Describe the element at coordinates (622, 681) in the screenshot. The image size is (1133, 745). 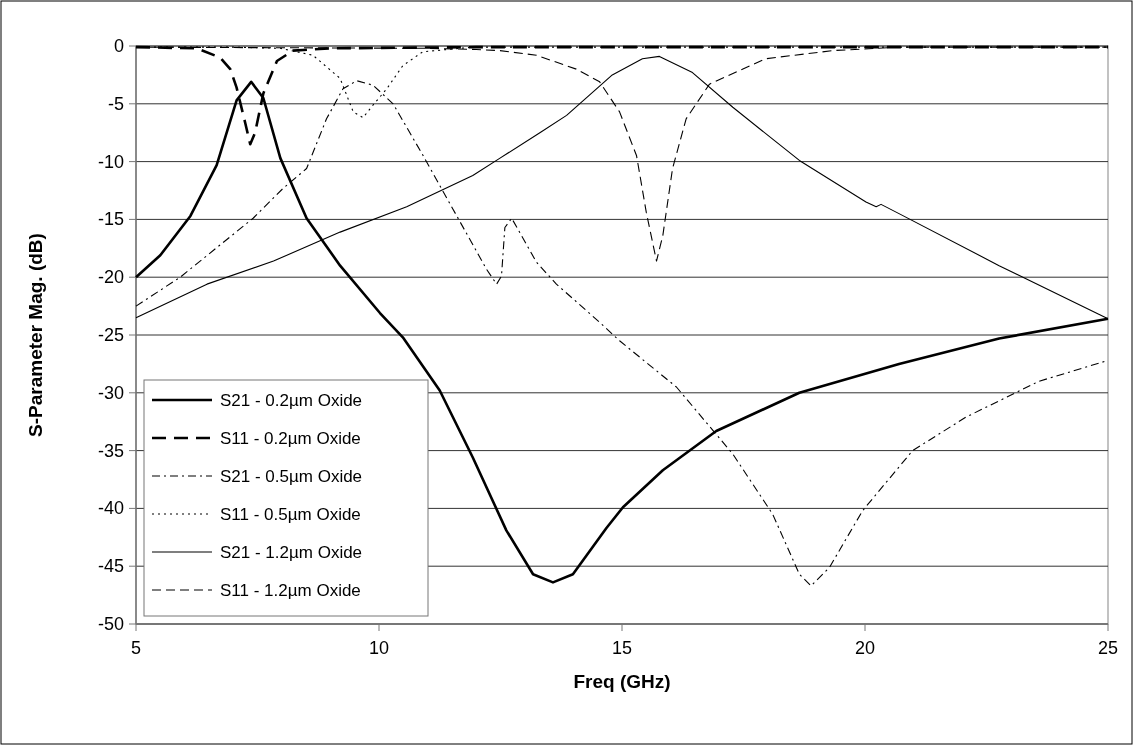
I see `x-axis-title: Freq (GHz)` at that location.